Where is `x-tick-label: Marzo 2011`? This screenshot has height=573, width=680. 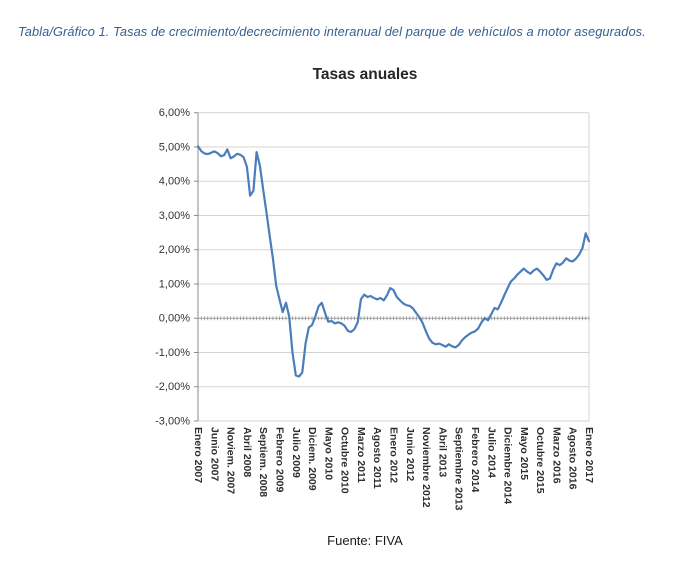 x-tick-label: Marzo 2011 is located at coordinates (361, 455).